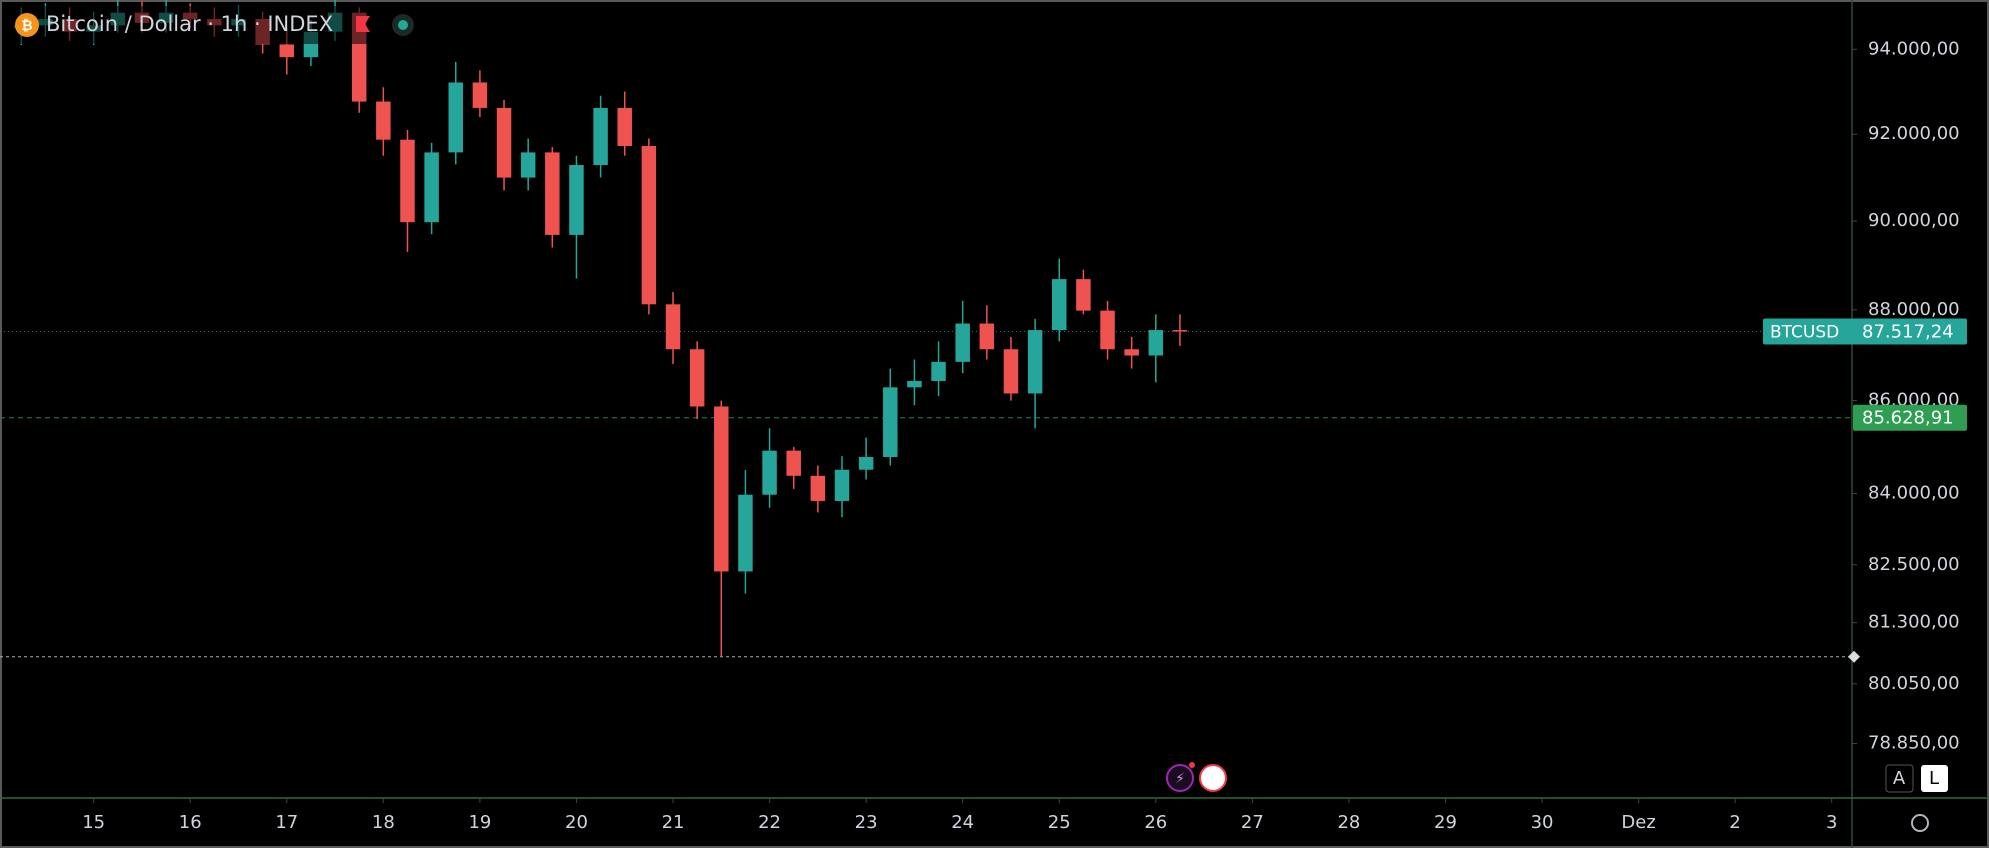 This screenshot has height=848, width=1989. What do you see at coordinates (1252, 822) in the screenshot?
I see `x-tick-label: 27` at bounding box center [1252, 822].